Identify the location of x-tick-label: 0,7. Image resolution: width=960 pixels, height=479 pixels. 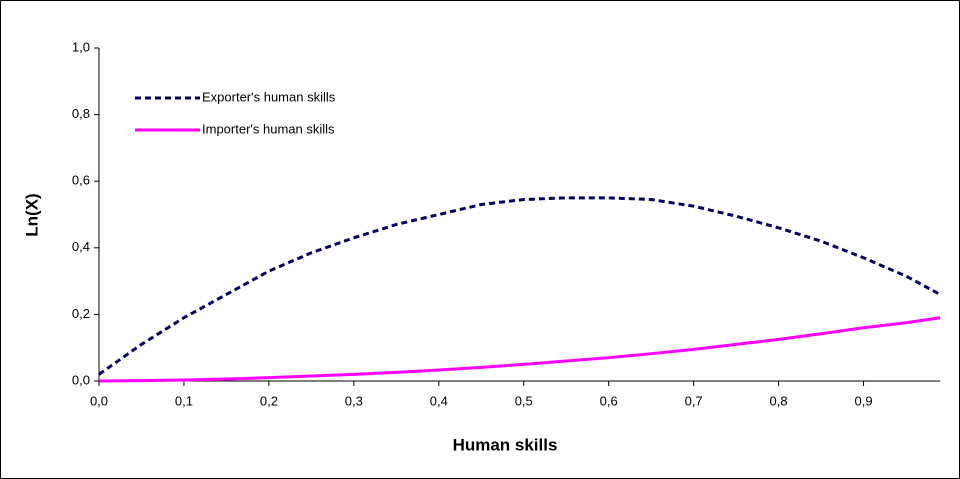
(694, 400).